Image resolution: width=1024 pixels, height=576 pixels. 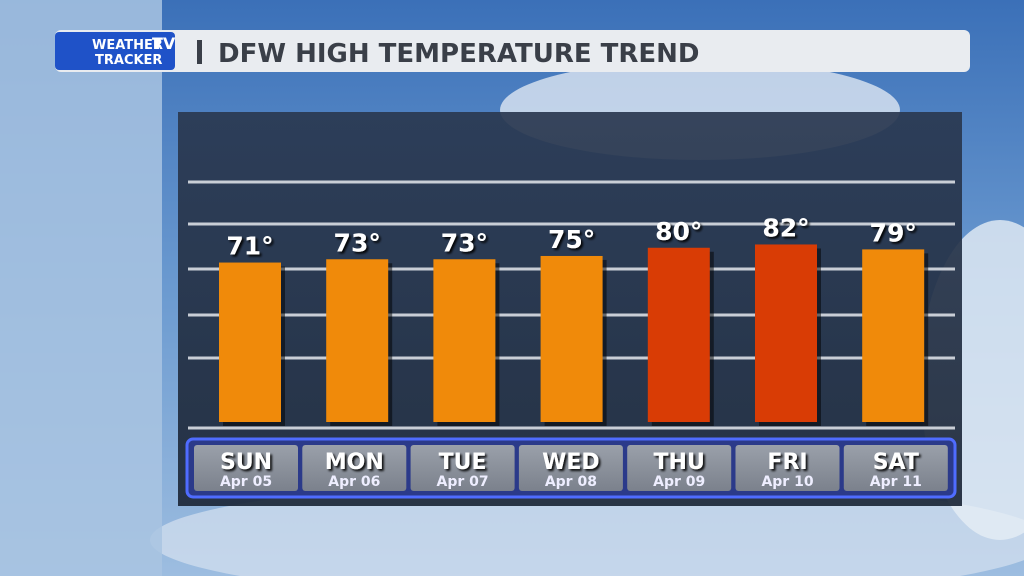 What do you see at coordinates (571, 462) in the screenshot?
I see `x-tick-label: WED` at bounding box center [571, 462].